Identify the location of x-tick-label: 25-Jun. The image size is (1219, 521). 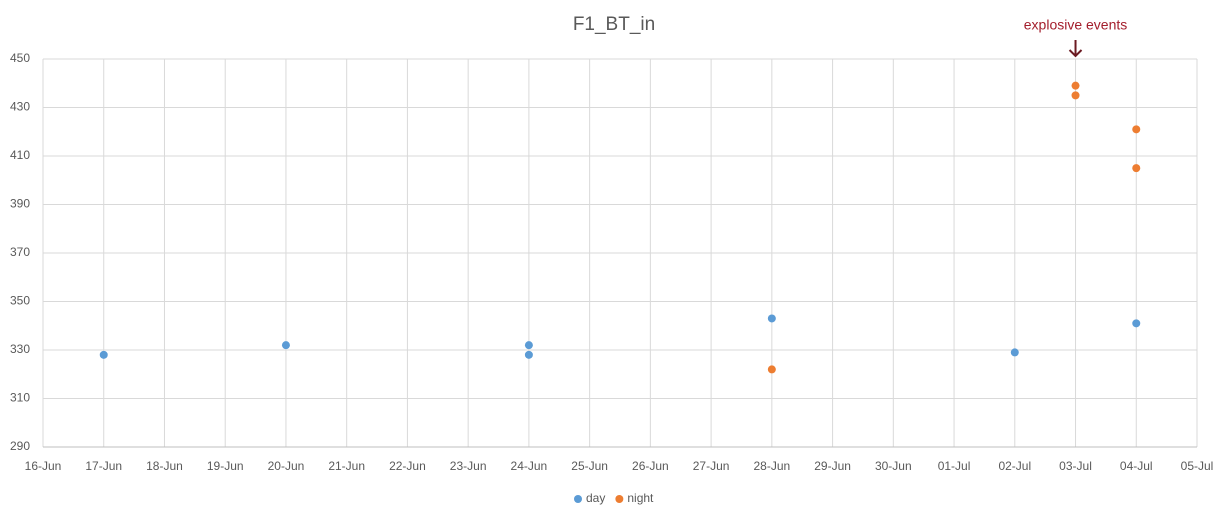
(589, 466).